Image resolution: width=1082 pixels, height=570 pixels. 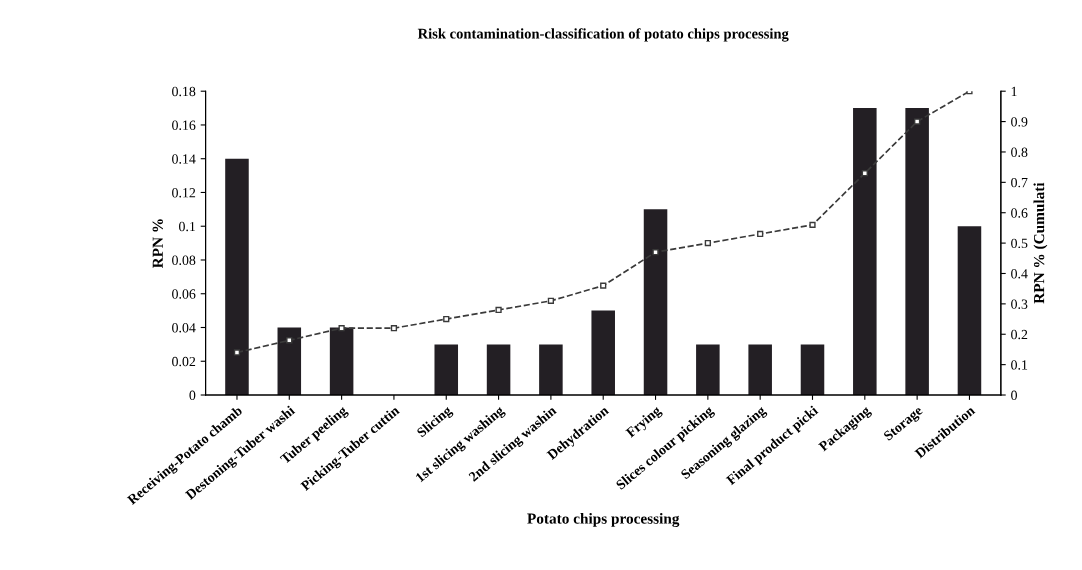 What do you see at coordinates (187, 226) in the screenshot?
I see `y-tick-label: 0.1` at bounding box center [187, 226].